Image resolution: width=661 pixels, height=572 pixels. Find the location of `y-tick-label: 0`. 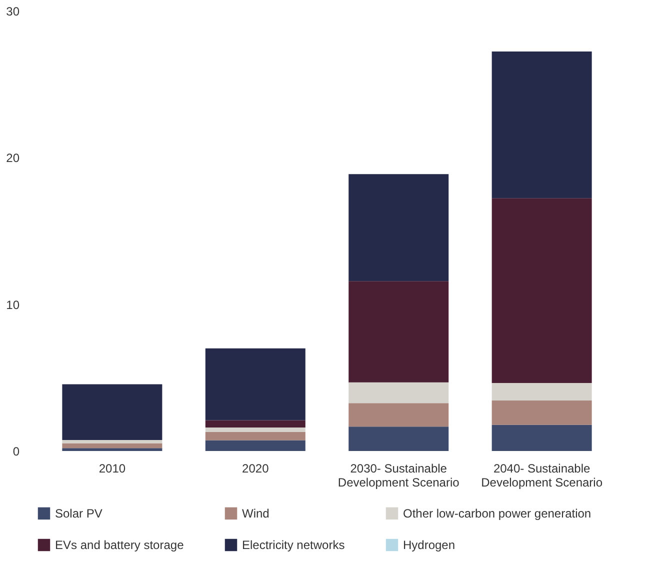

y-tick-label: 0 is located at coordinates (16, 451).